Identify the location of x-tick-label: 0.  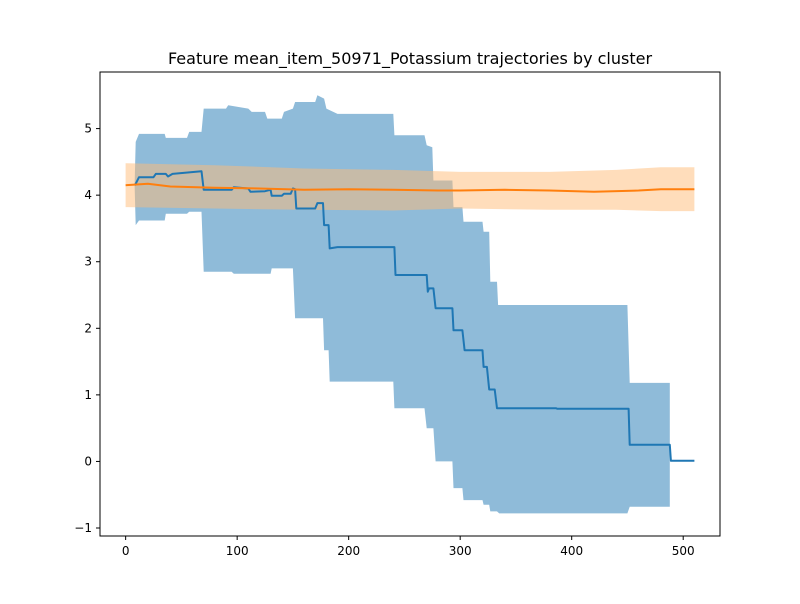
(126, 551).